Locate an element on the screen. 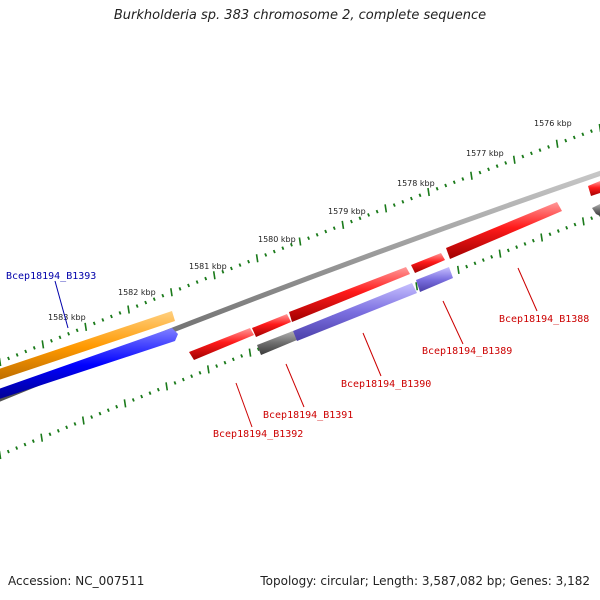 The width and height of the screenshot is (600, 600). scale-label-1582: 1582 kbp is located at coordinates (137, 292).